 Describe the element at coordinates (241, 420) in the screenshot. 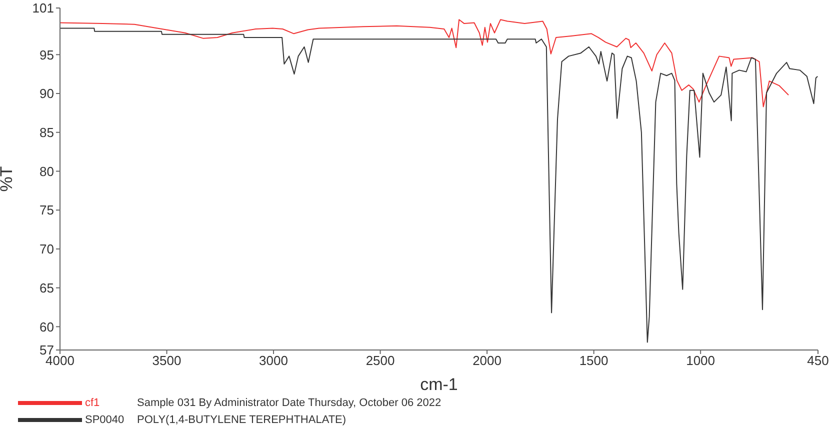

I see `text: POLY(1,4-BUTYLENE TEREPHTHALATE)` at that location.